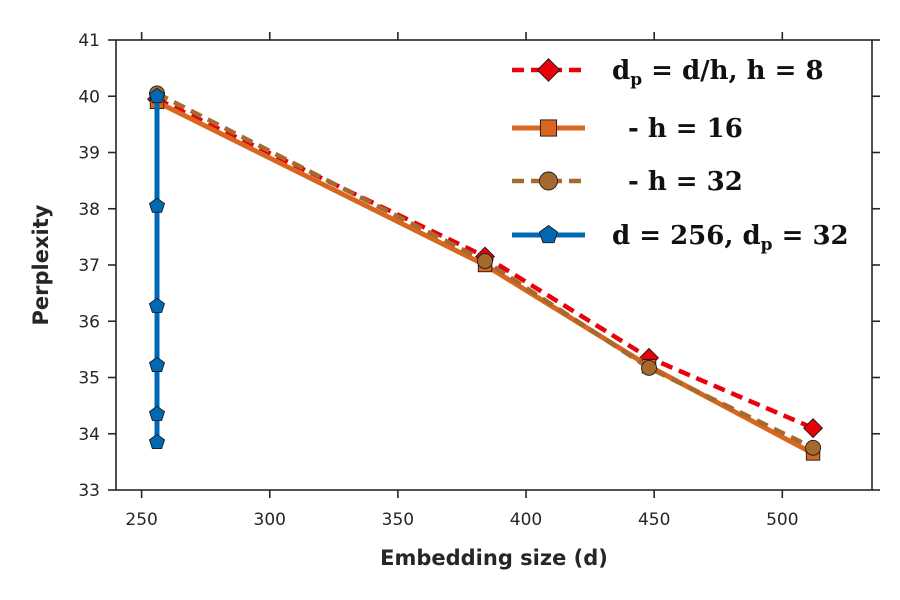  I want to click on legend-label-part: =, so click(793, 236).